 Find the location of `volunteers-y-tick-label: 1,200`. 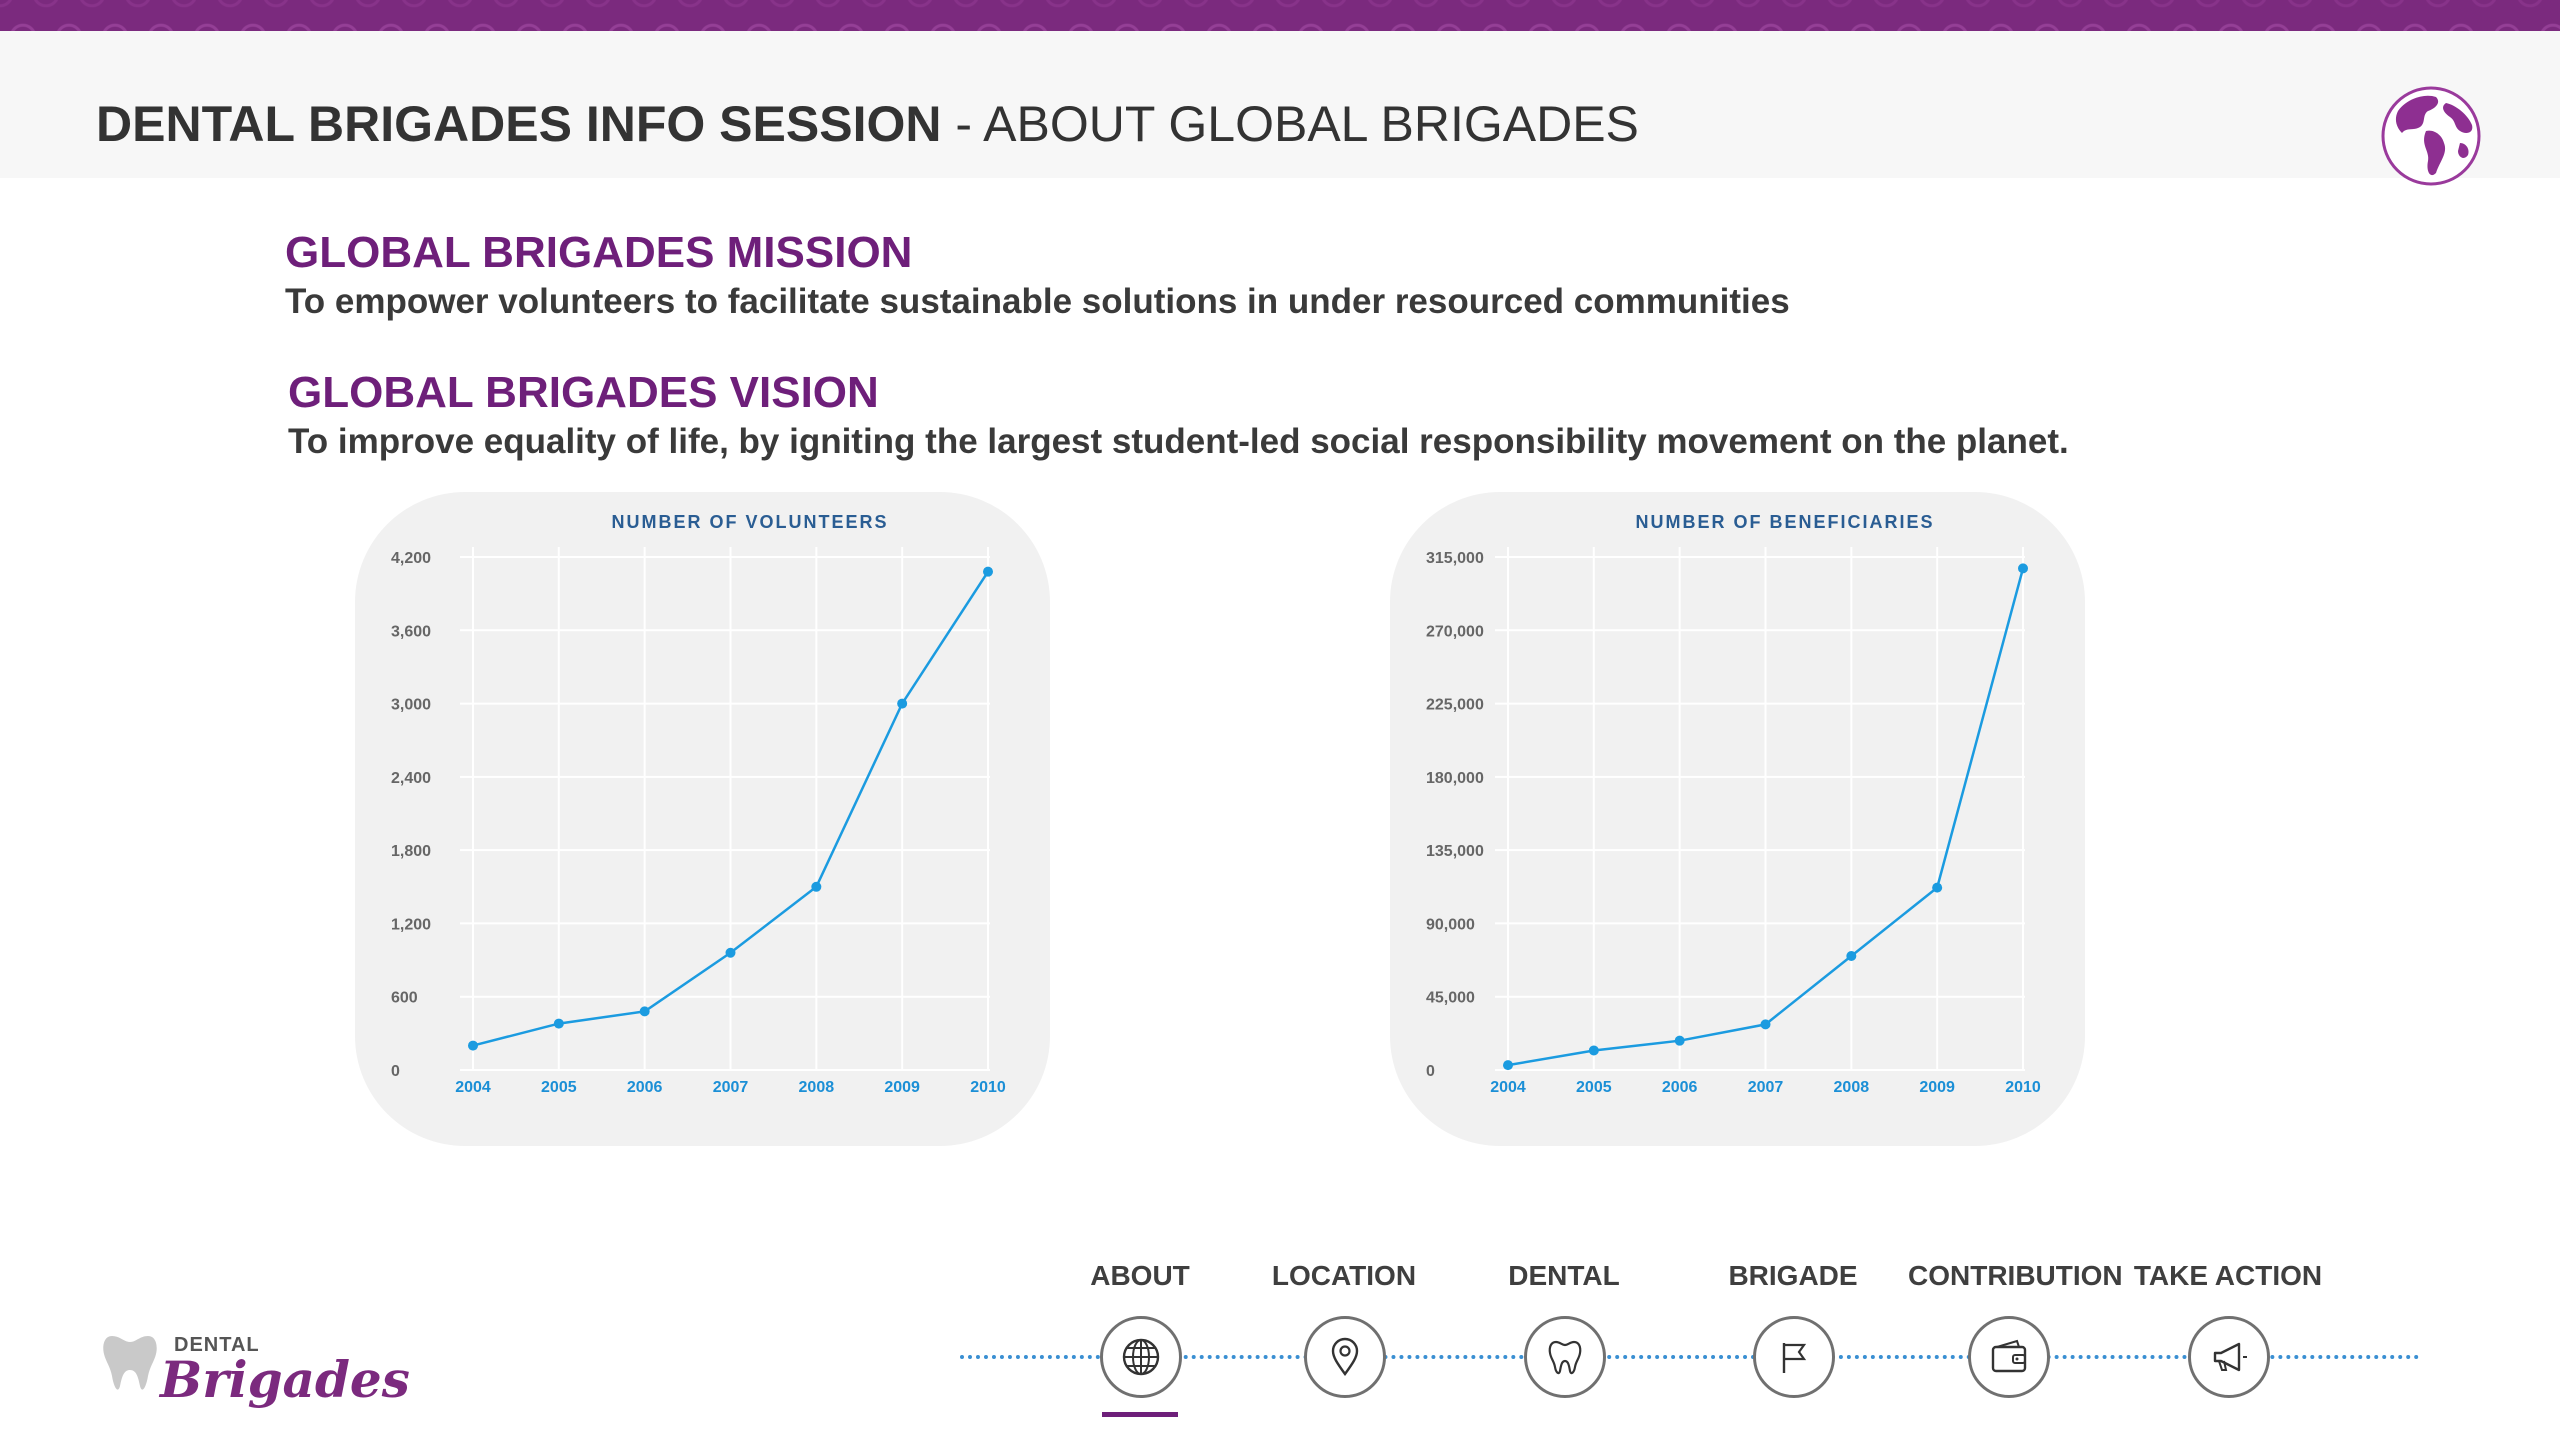

volunteers-y-tick-label: 1,200 is located at coordinates (411, 924).